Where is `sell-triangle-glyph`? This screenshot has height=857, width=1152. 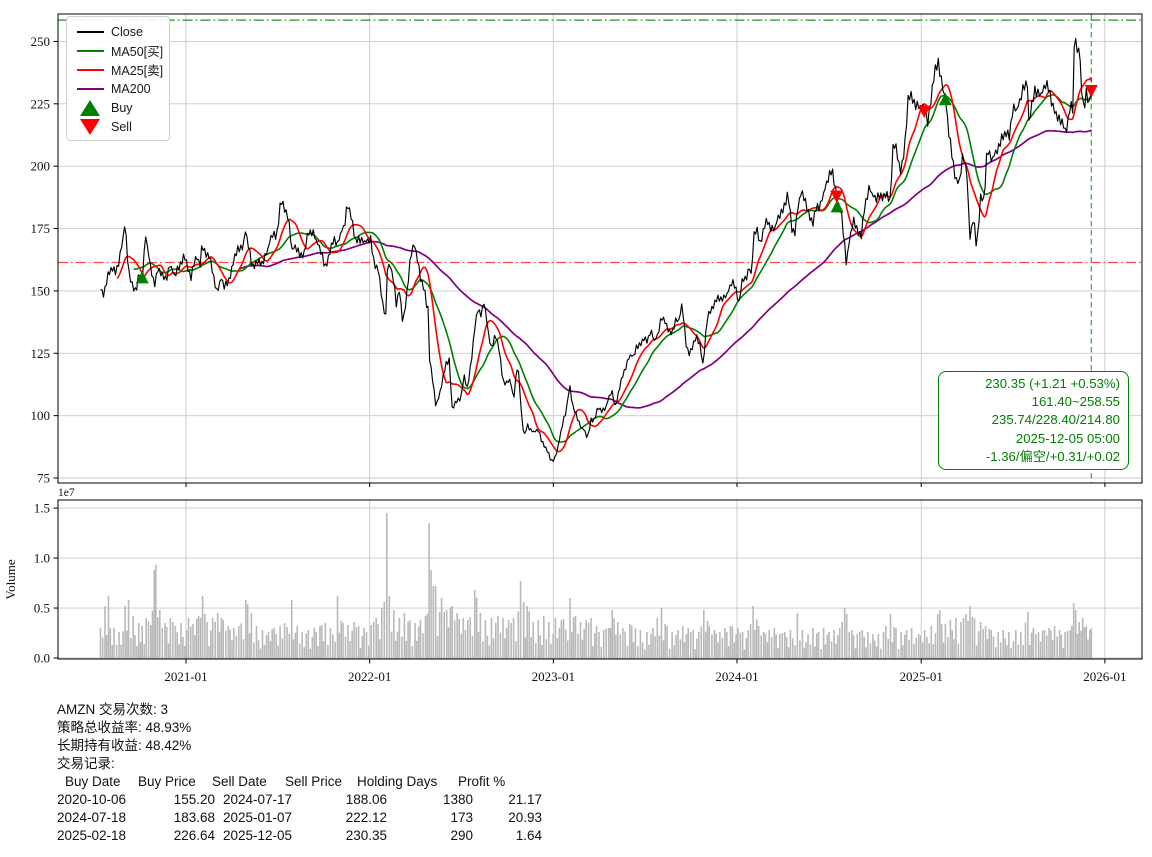 sell-triangle-glyph is located at coordinates (90, 126).